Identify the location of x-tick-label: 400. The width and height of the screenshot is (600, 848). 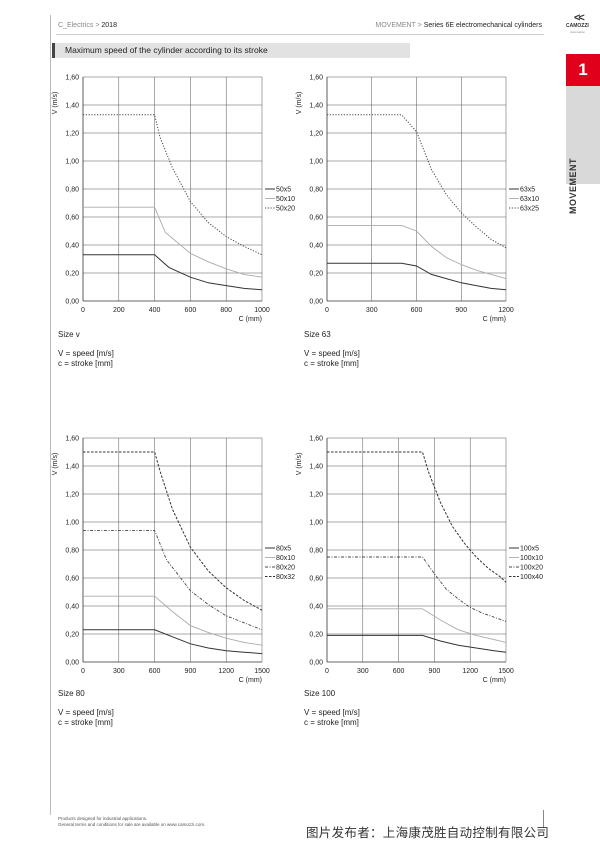
(155, 310).